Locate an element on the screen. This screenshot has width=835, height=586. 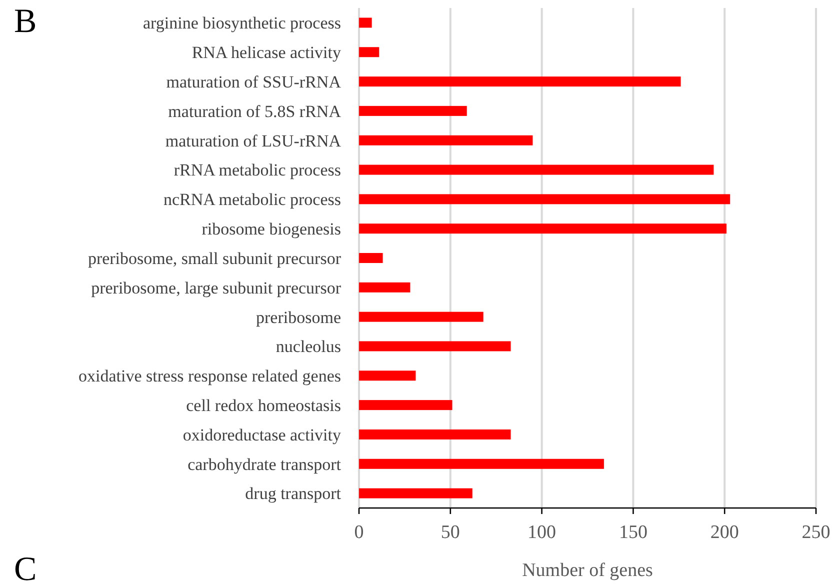
y-tick-label: maturation of 5.8S rRNA is located at coordinates (255, 111).